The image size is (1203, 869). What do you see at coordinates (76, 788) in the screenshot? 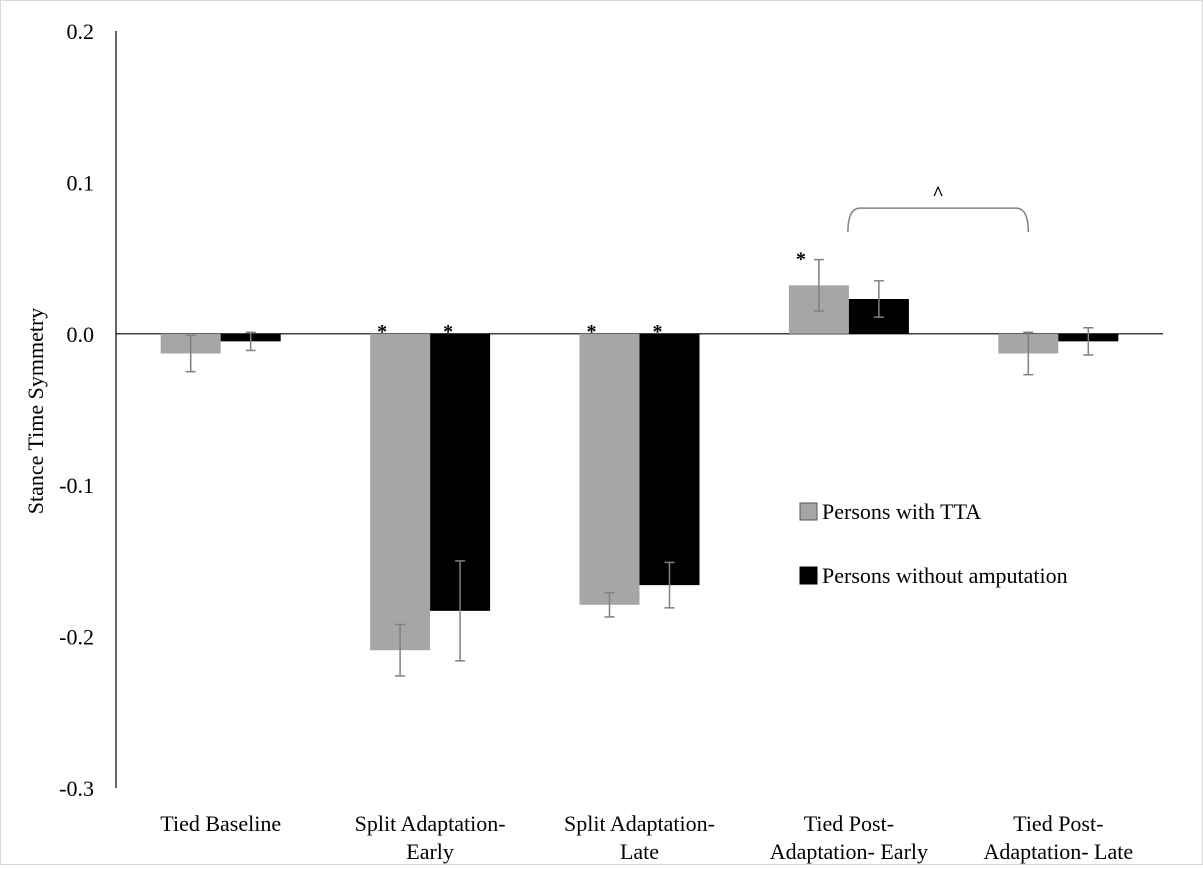
I see `y-tick-label: -0.3` at bounding box center [76, 788].